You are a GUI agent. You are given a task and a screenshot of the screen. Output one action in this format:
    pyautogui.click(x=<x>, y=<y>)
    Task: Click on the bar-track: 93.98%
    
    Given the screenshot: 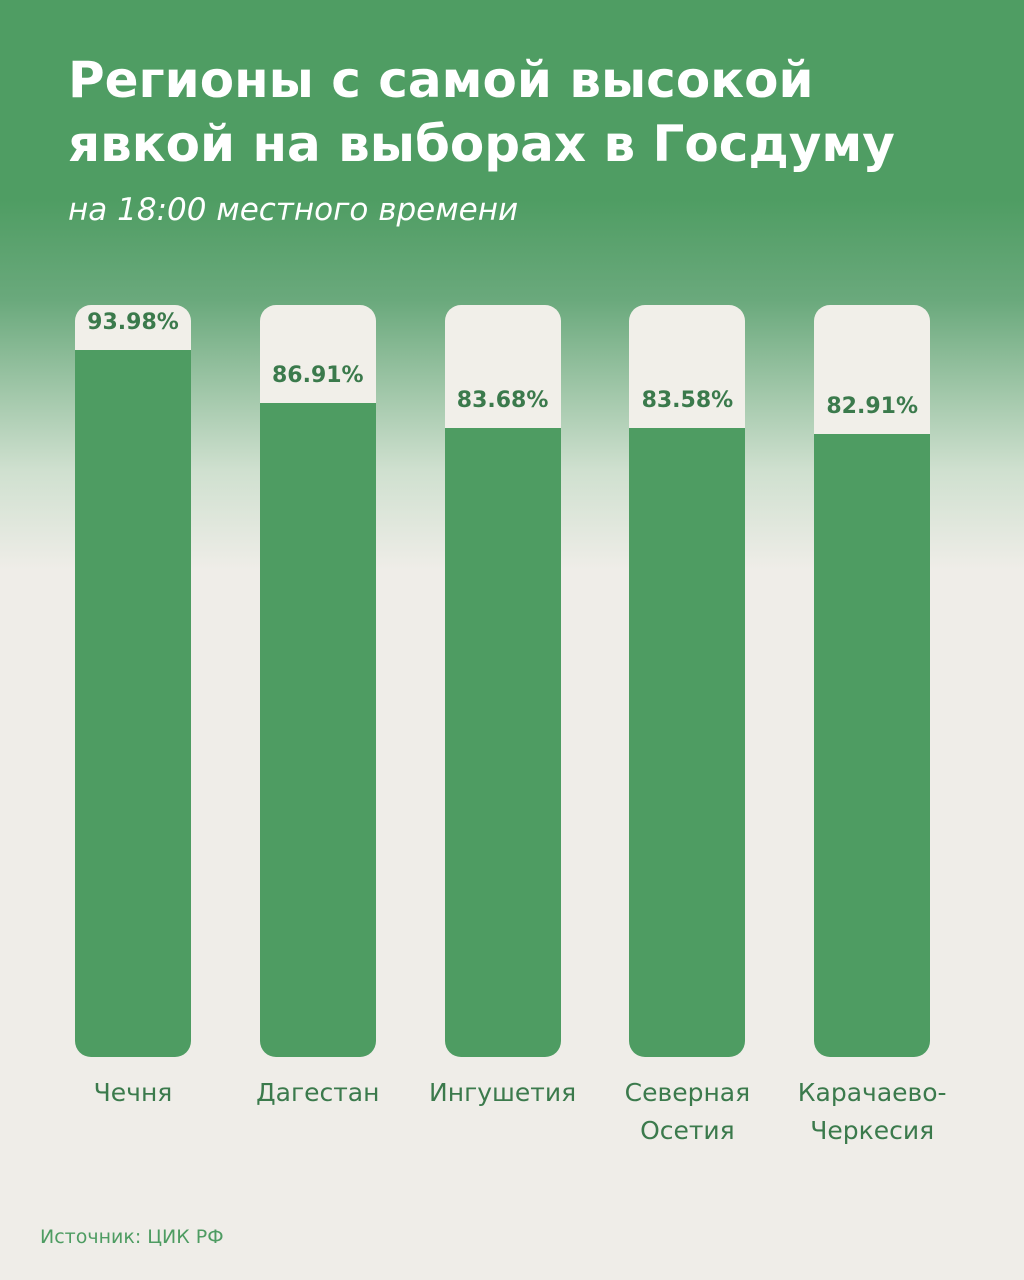 What is the action you would take?
    pyautogui.click(x=133, y=681)
    